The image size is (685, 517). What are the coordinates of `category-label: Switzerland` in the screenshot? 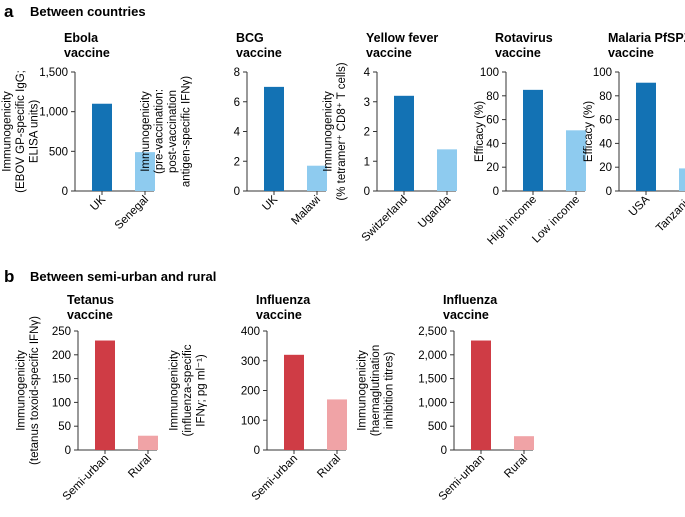 It's located at (385, 219).